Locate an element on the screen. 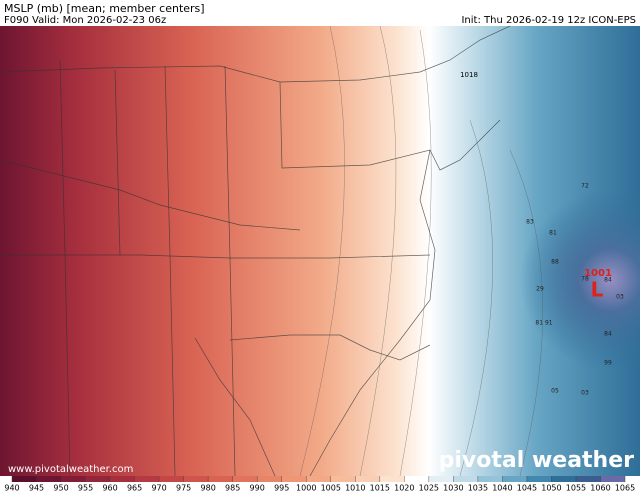  member-center: 29 is located at coordinates (540, 289).